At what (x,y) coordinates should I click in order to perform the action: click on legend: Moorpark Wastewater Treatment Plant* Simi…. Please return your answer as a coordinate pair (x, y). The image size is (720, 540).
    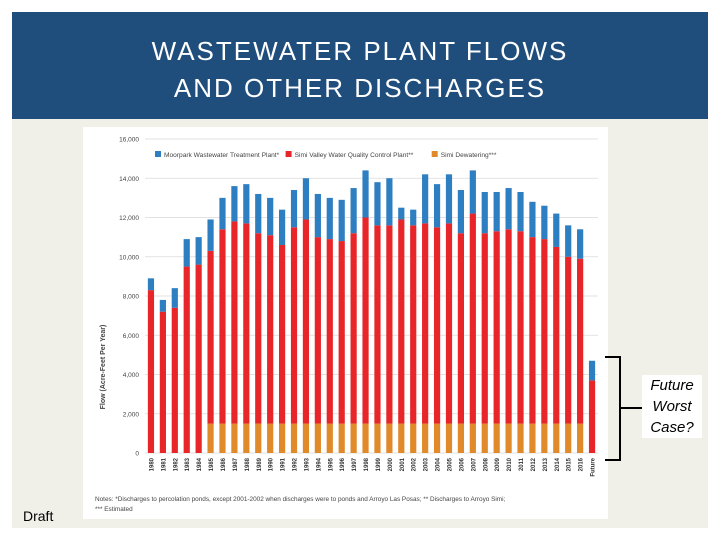
    Looking at the image, I should click on (326, 155).